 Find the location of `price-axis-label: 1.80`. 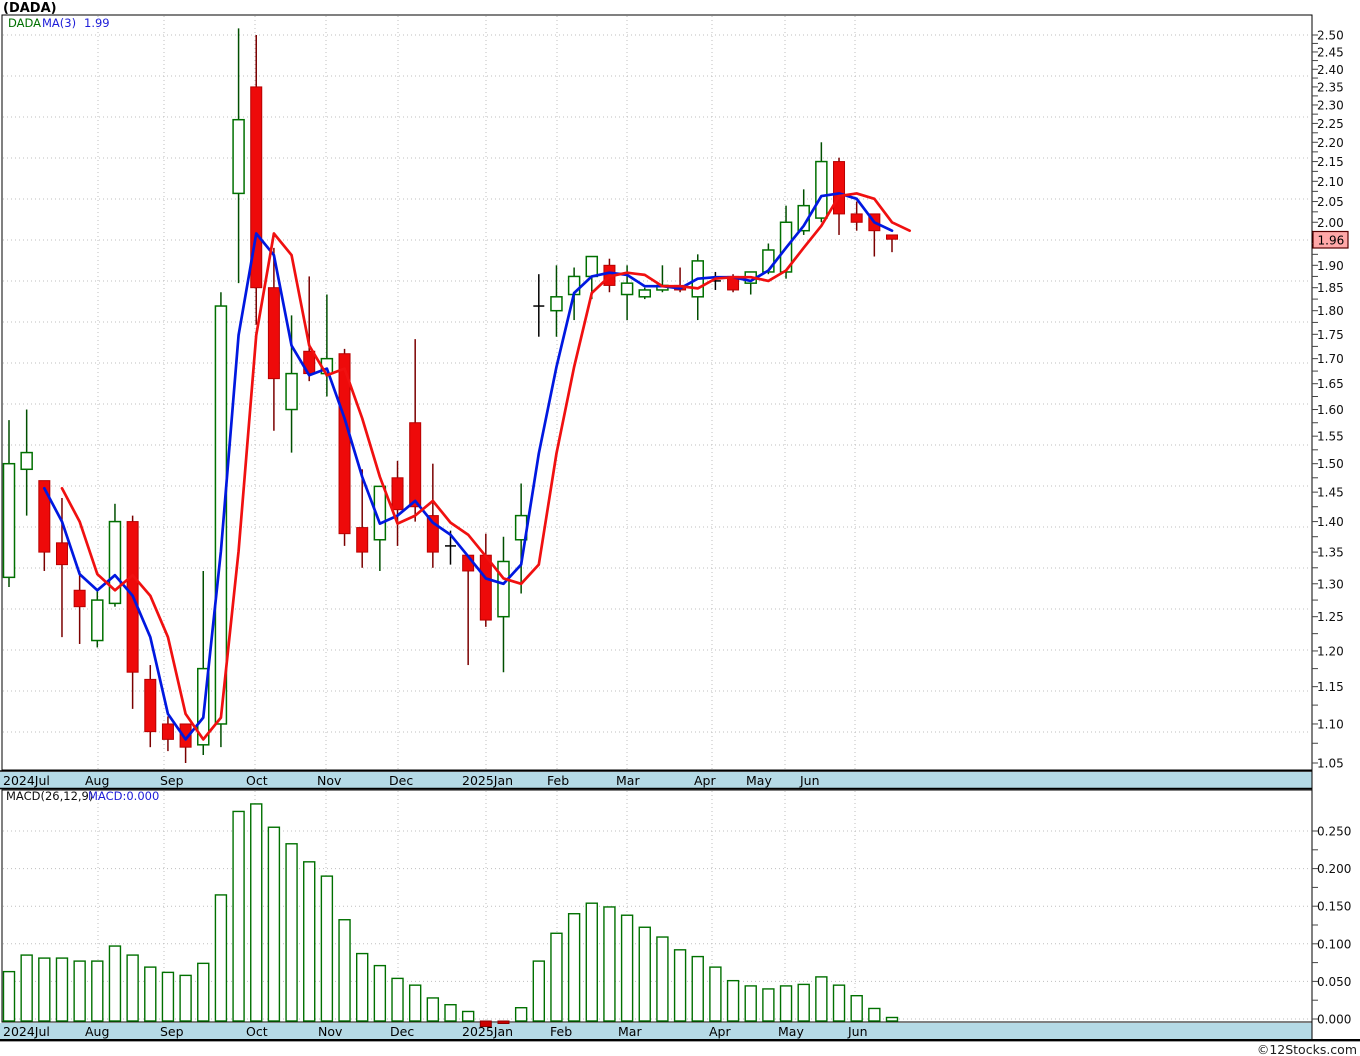

price-axis-label: 1.80 is located at coordinates (1330, 311).